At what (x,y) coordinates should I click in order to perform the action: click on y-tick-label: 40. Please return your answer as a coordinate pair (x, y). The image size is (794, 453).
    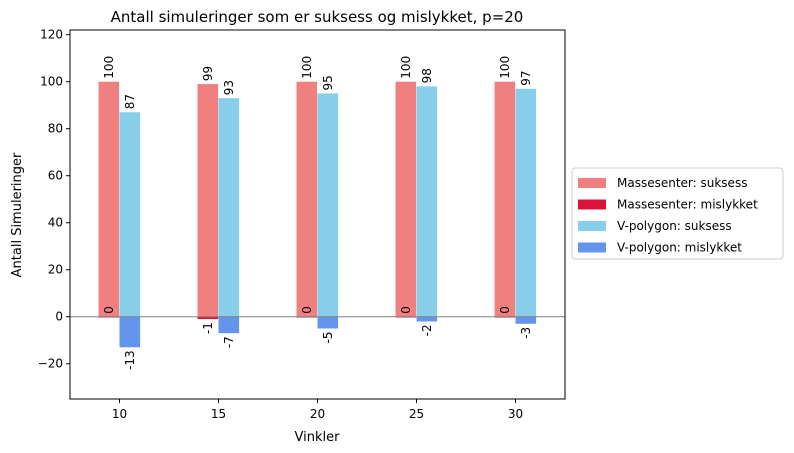
    Looking at the image, I should click on (55, 223).